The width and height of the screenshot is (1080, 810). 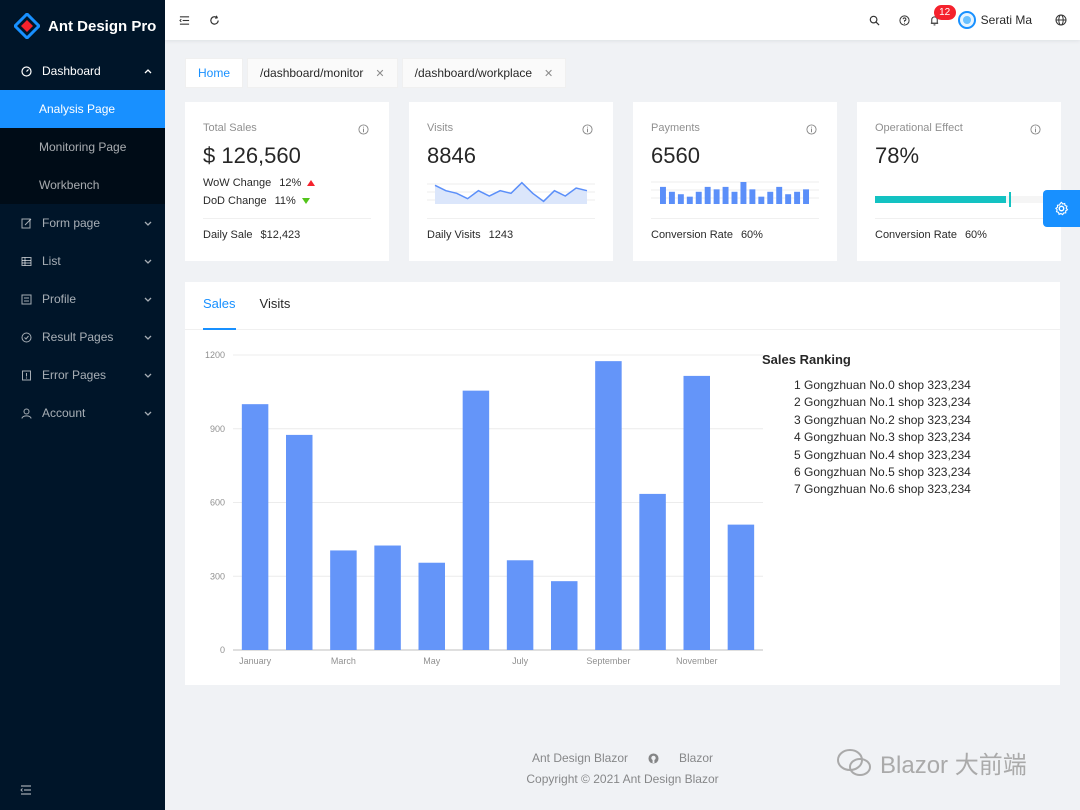 What do you see at coordinates (608, 661) in the screenshot?
I see `x-tick-label: September` at bounding box center [608, 661].